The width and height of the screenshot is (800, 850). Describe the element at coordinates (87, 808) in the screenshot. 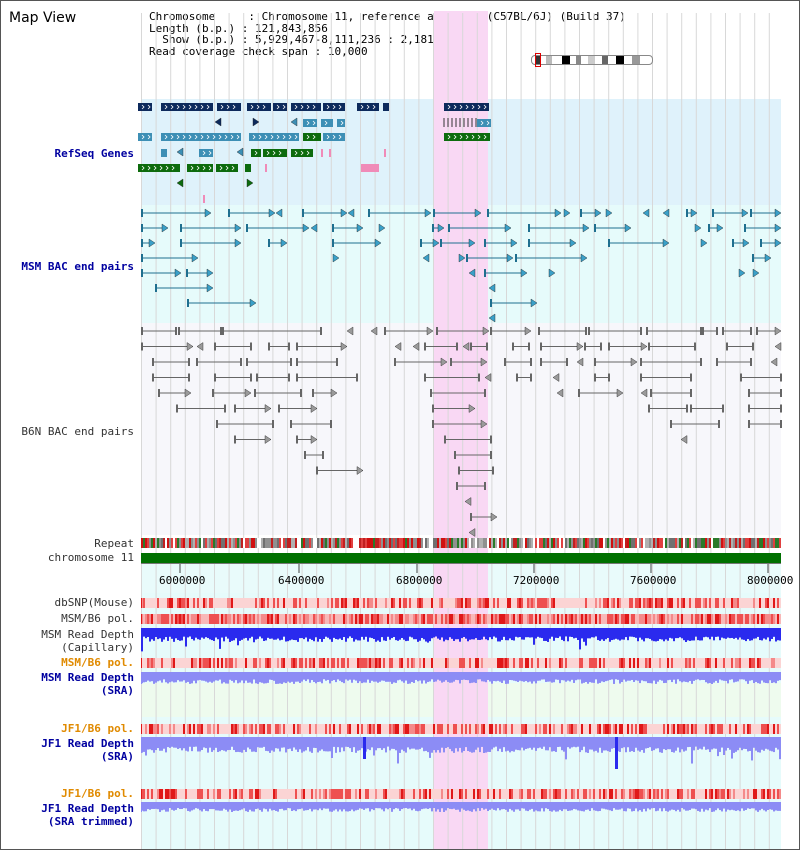

I see `track-label-jf1-depth-trim: JF1 Read Depth` at that location.